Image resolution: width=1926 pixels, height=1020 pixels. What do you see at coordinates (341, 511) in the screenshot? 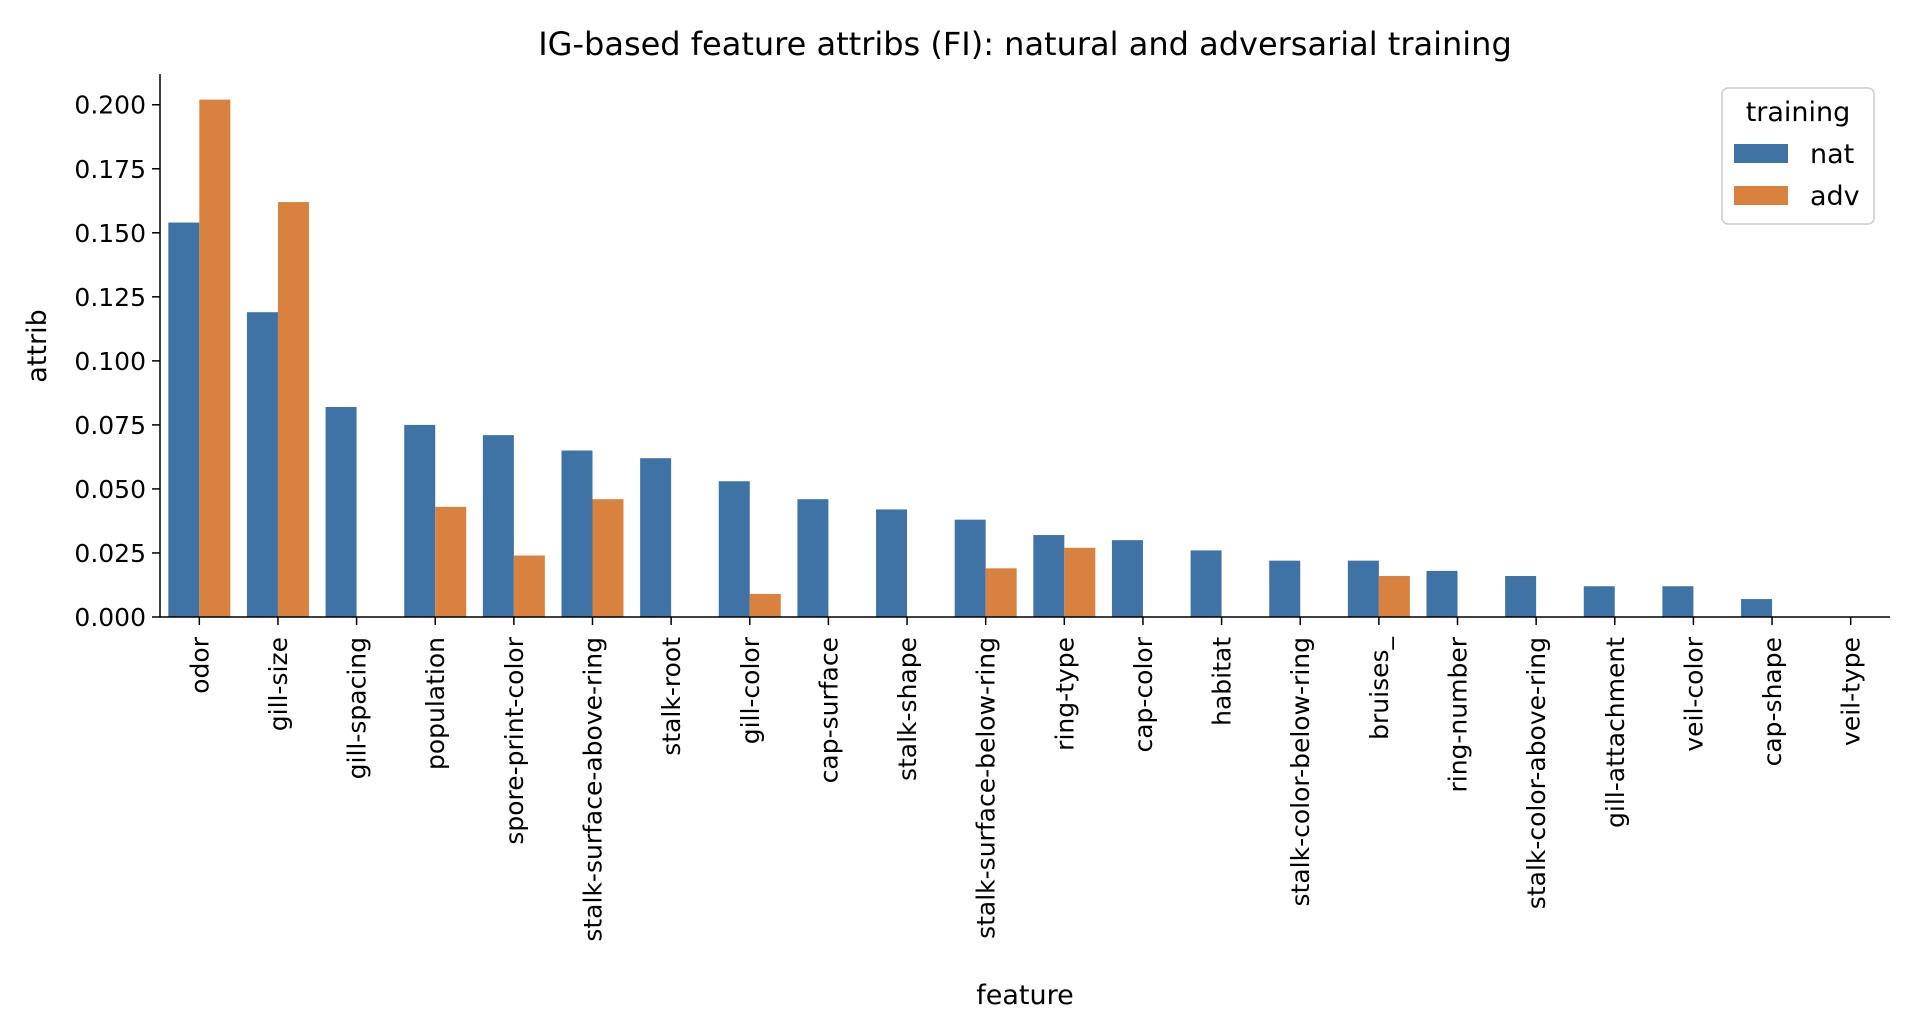
I see `bar-nat-gill-spacing` at bounding box center [341, 511].